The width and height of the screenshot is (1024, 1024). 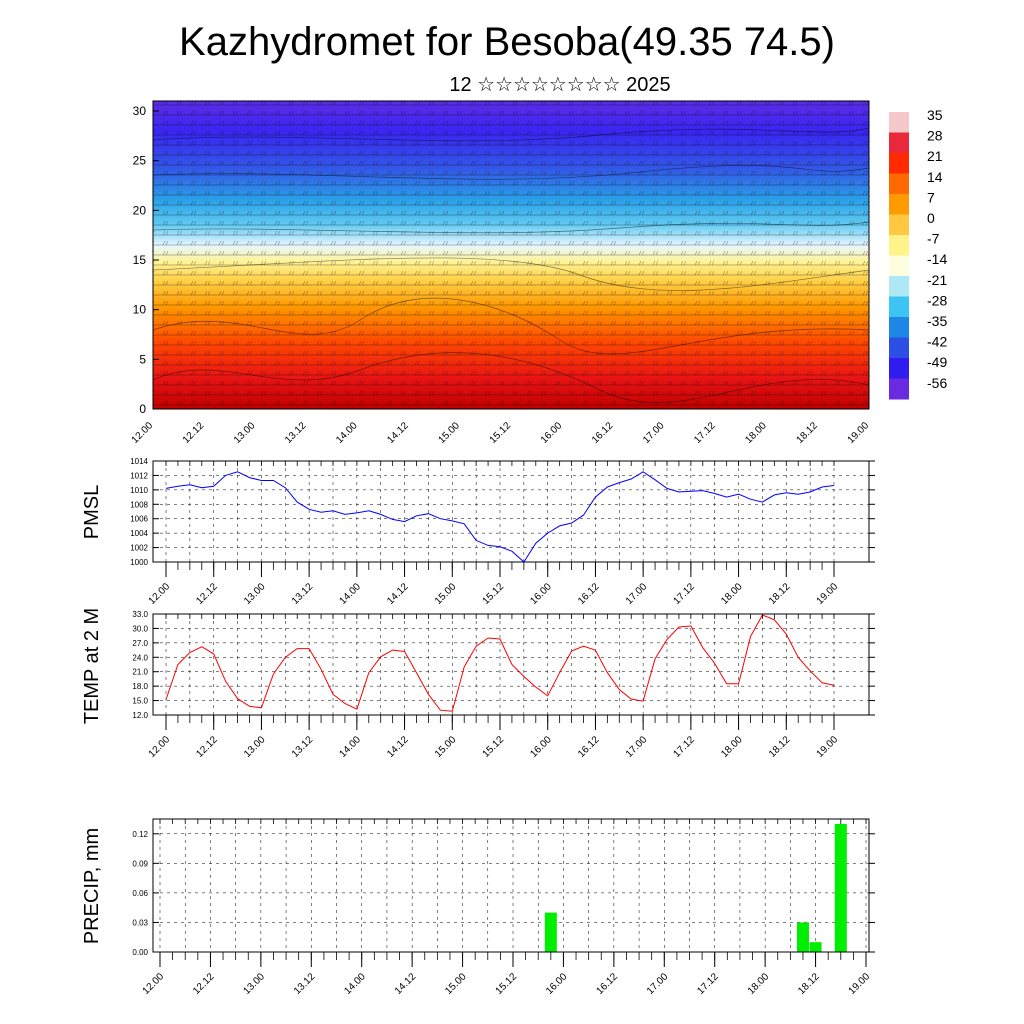 What do you see at coordinates (139, 475) in the screenshot?
I see `y-tick-label: 1012` at bounding box center [139, 475].